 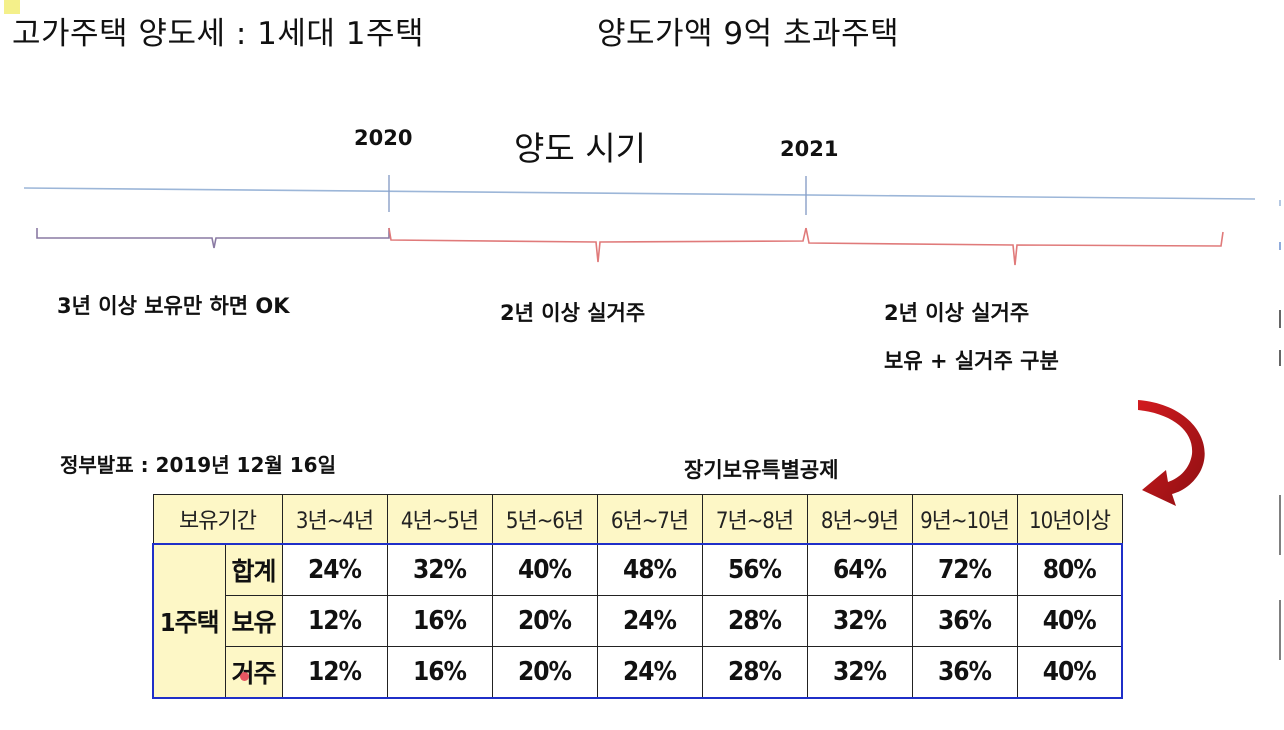 What do you see at coordinates (1014, 246) in the screenshot?
I see `brace-right` at bounding box center [1014, 246].